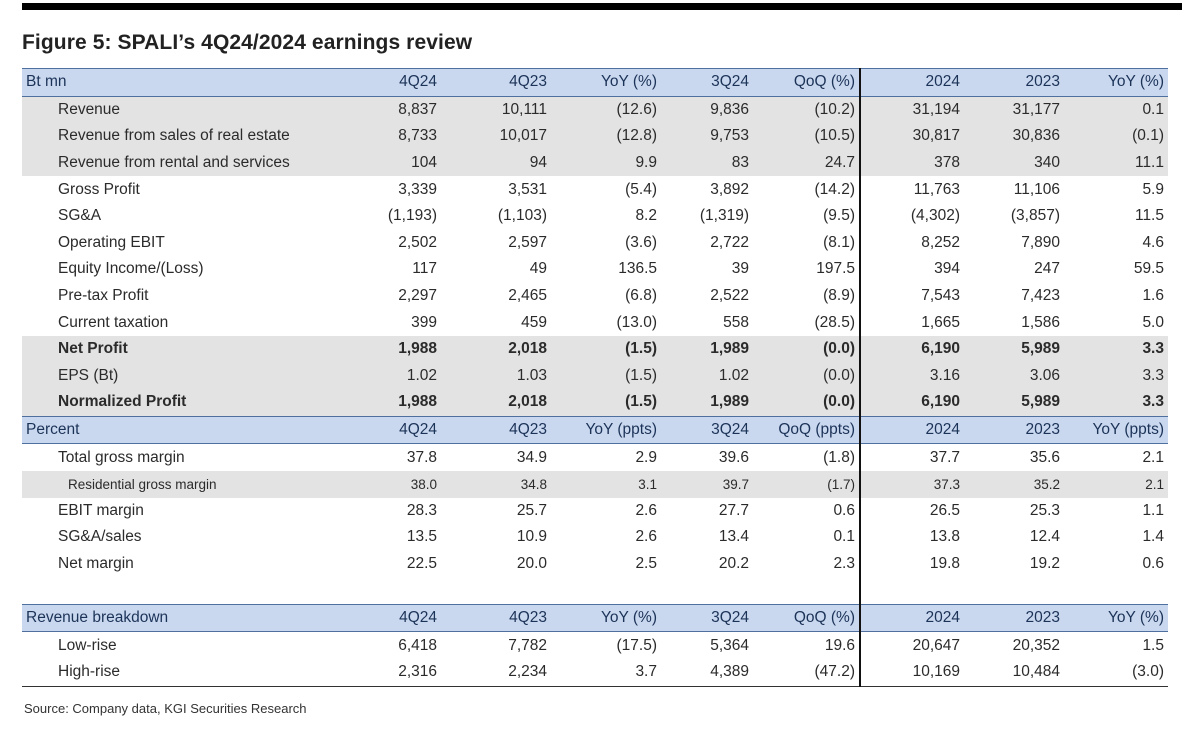 Image resolution: width=1200 pixels, height=734 pixels. Describe the element at coordinates (96, 563) in the screenshot. I see `row-label: Net margin` at that location.